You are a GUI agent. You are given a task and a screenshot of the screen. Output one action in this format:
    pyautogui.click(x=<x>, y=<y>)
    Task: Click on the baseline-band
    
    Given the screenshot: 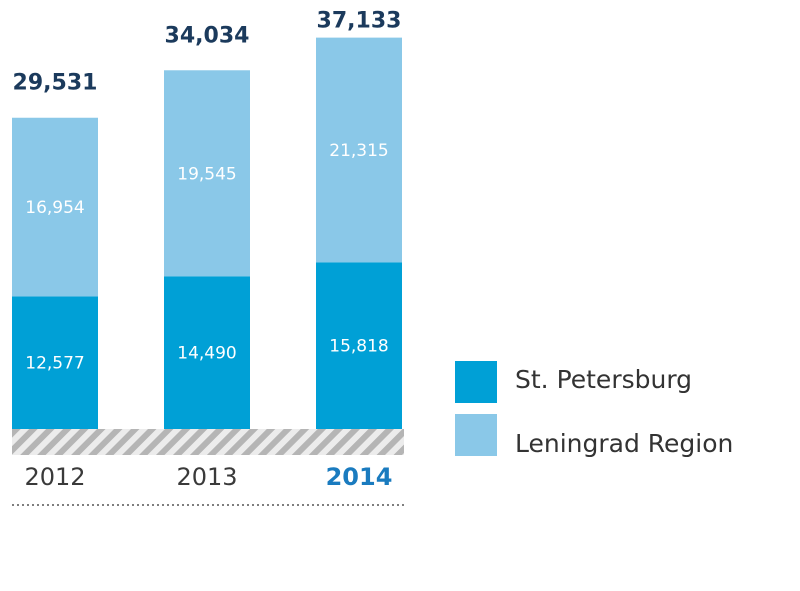 What is the action you would take?
    pyautogui.click(x=208, y=442)
    